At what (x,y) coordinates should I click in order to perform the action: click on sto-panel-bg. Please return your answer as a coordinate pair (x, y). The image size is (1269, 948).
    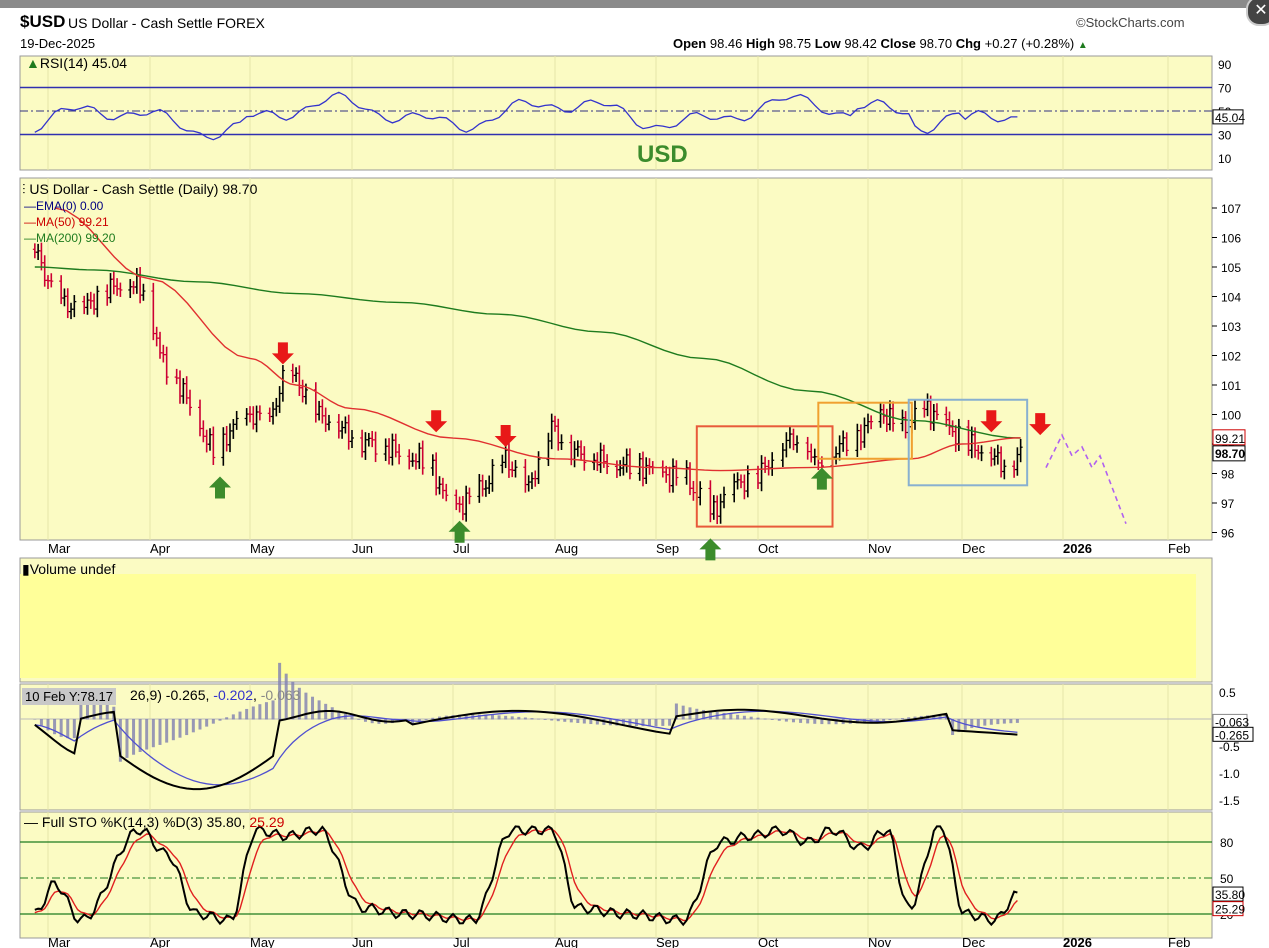
    Looking at the image, I should click on (616, 875).